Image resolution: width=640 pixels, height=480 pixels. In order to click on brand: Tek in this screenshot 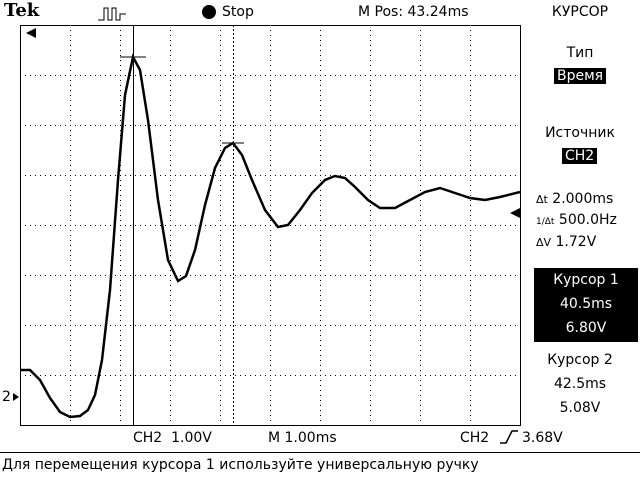, I will do `click(22, 10)`.